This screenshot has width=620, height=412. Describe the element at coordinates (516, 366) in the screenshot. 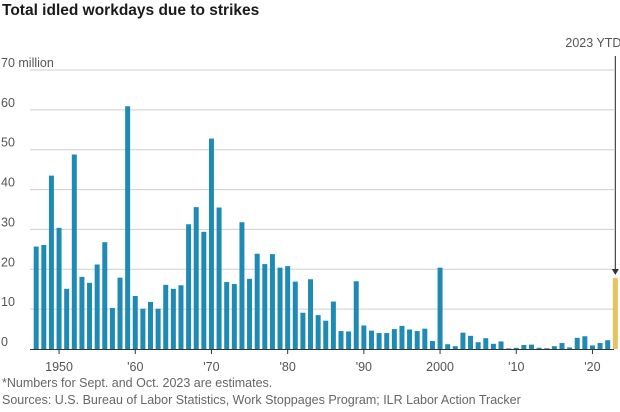

I see `x-tick-label: '10` at that location.